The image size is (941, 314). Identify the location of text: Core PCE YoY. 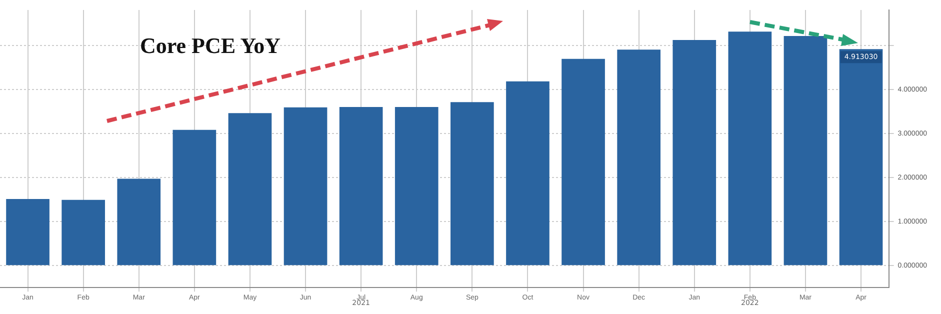
(210, 46).